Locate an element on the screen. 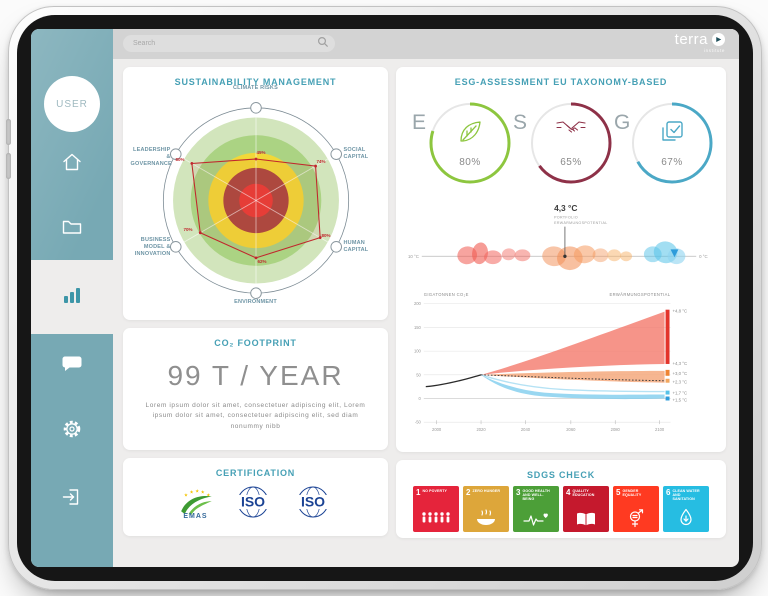  people-icon is located at coordinates (436, 519).